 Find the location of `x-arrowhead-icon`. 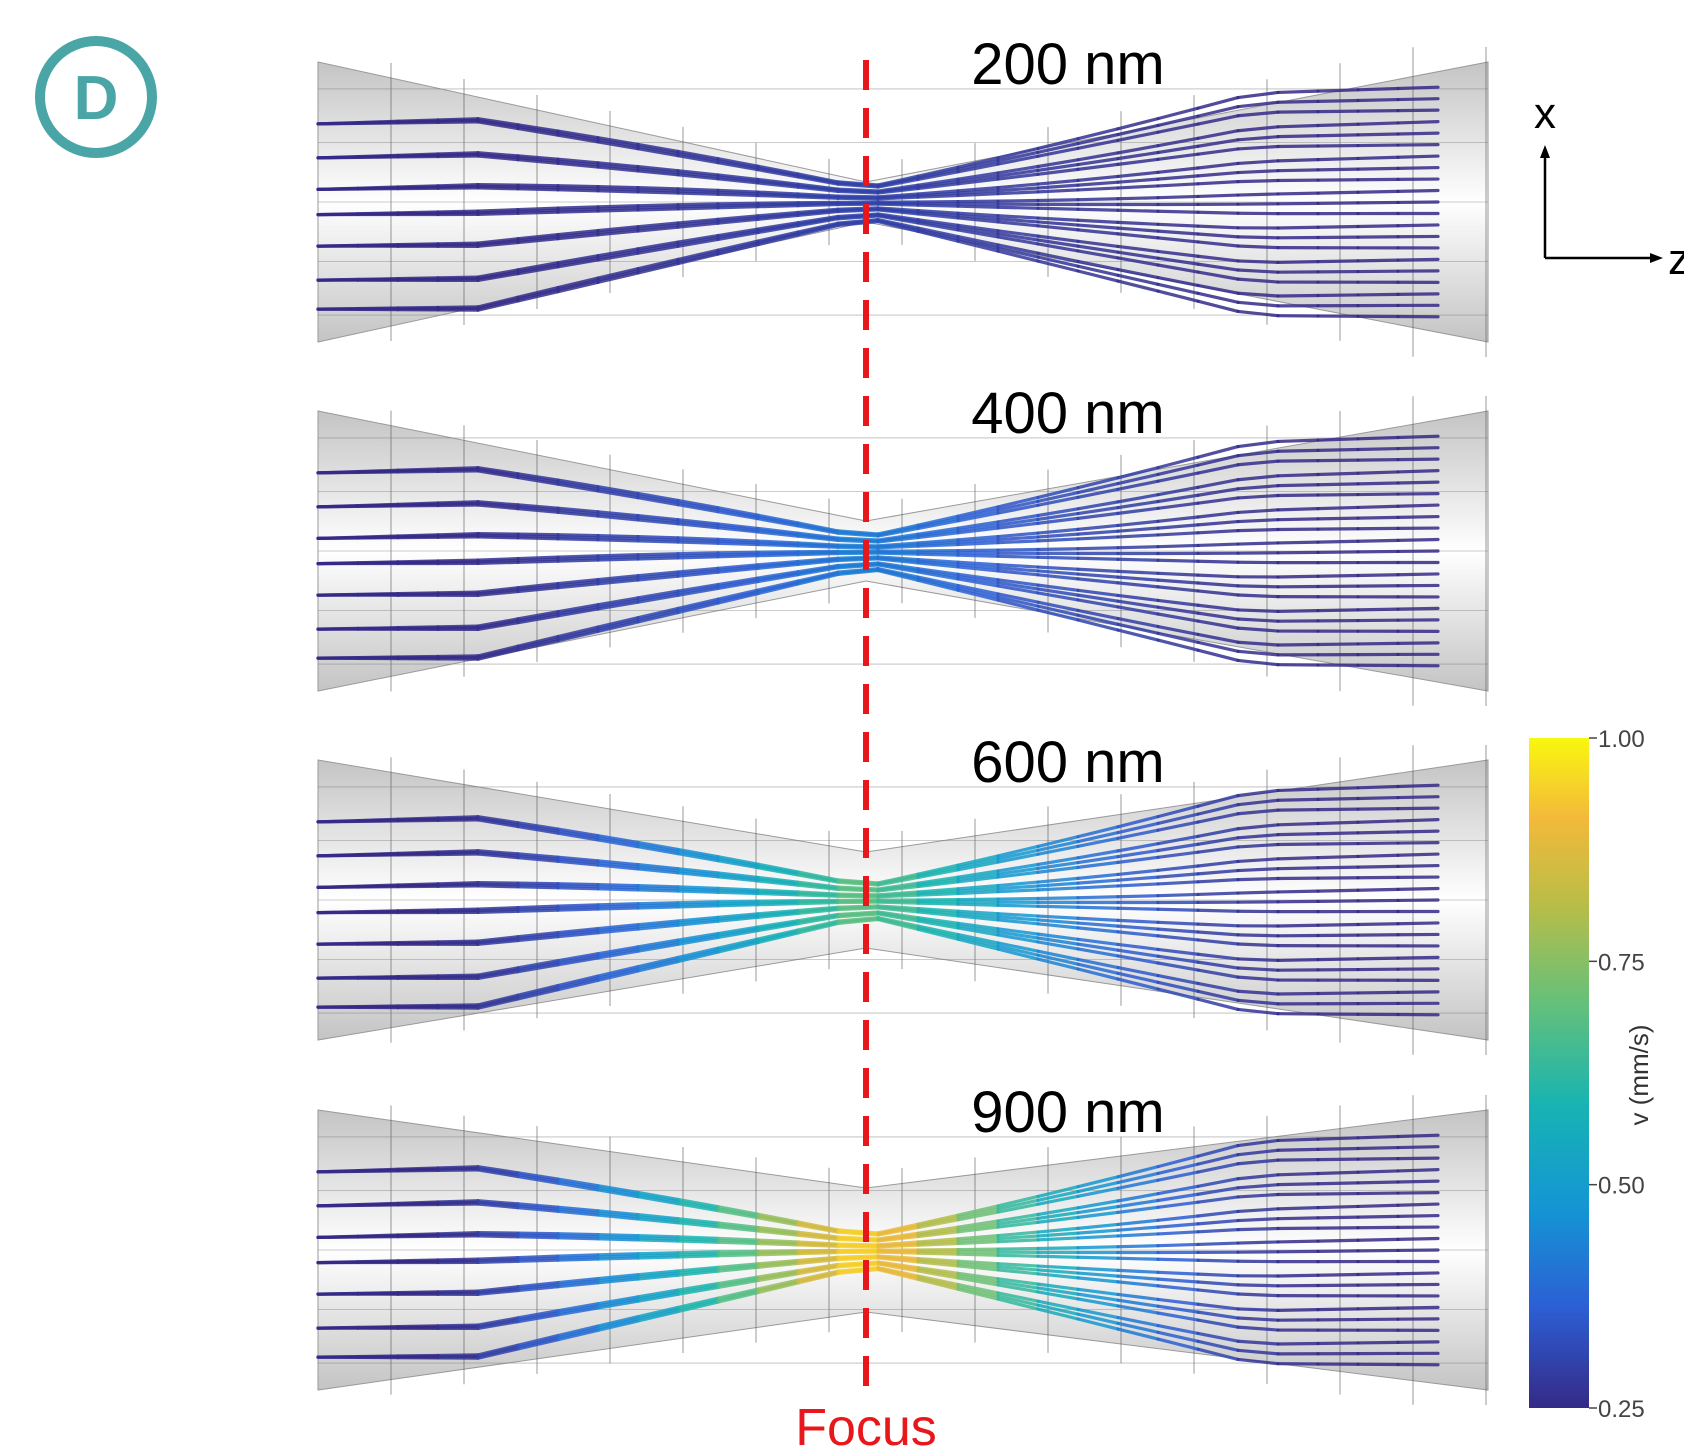

x-arrowhead-icon is located at coordinates (1545, 151).